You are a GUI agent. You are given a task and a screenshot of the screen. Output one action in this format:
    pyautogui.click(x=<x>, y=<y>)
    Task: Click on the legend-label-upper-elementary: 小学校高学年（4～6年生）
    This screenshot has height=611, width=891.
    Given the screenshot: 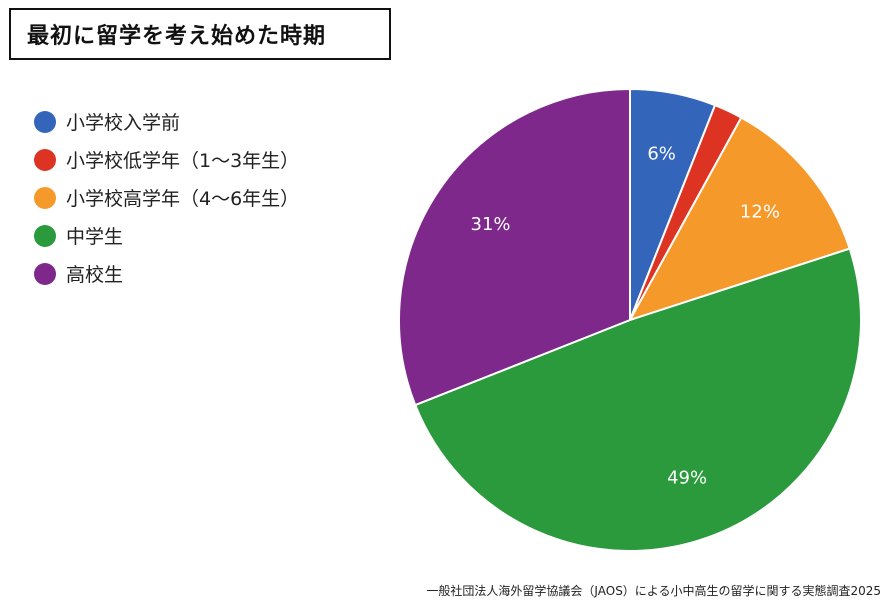 What is the action you would take?
    pyautogui.click(x=183, y=199)
    